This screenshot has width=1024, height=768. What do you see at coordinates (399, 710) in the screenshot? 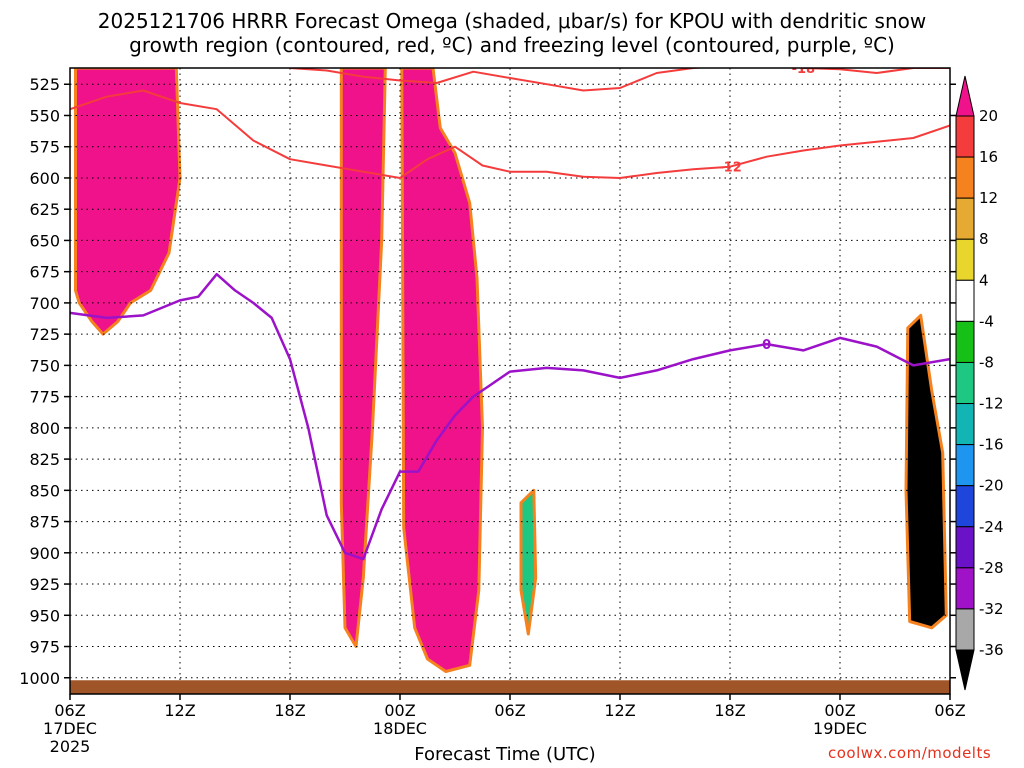
I see `x-tick-label-18: 00Z` at bounding box center [399, 710].